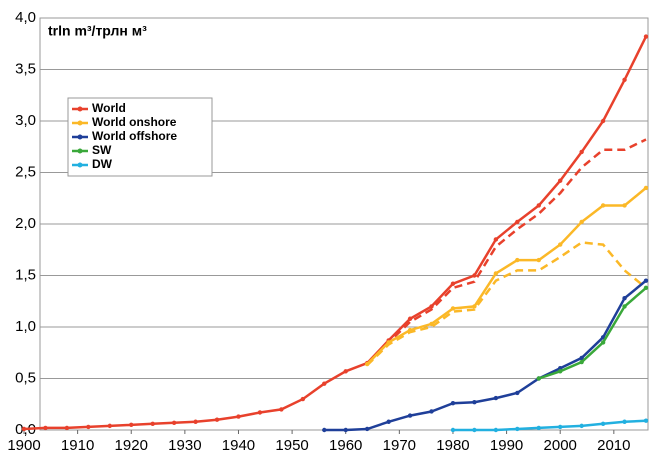 This screenshot has width=650, height=456. I want to click on legend-label: DW, so click(102, 164).